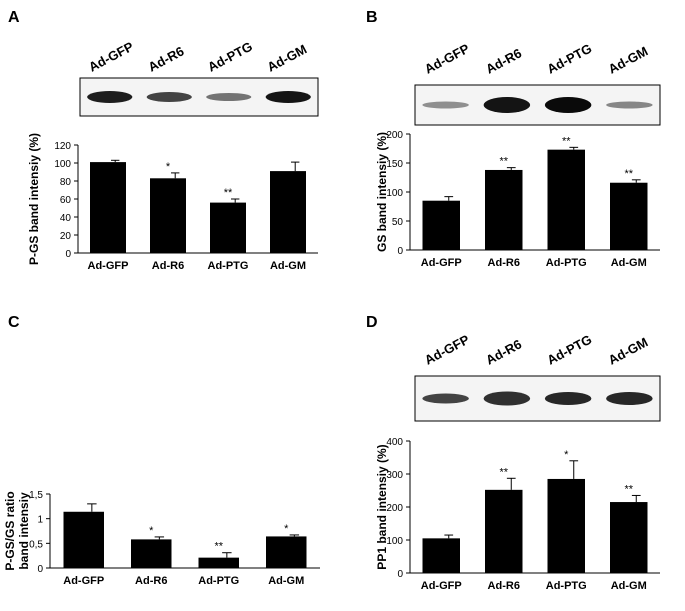  What do you see at coordinates (62, 146) in the screenshot?
I see `y-tick-label: 120` at bounding box center [62, 146].